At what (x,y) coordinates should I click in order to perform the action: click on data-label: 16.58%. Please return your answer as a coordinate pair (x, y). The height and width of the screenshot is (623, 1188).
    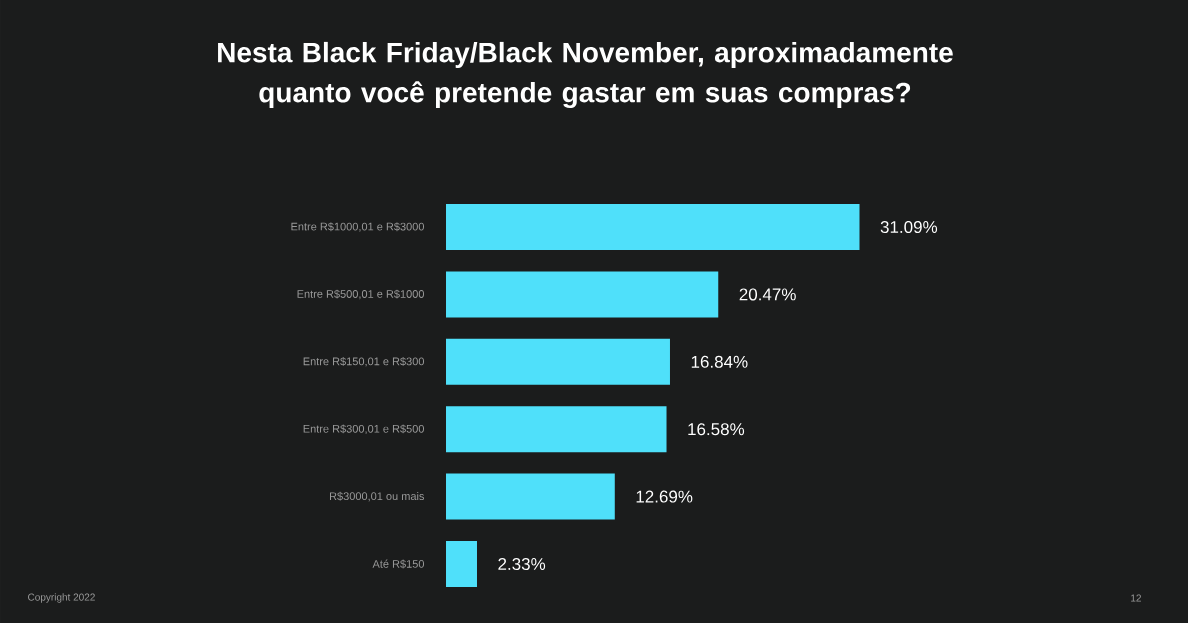
    Looking at the image, I should click on (716, 429).